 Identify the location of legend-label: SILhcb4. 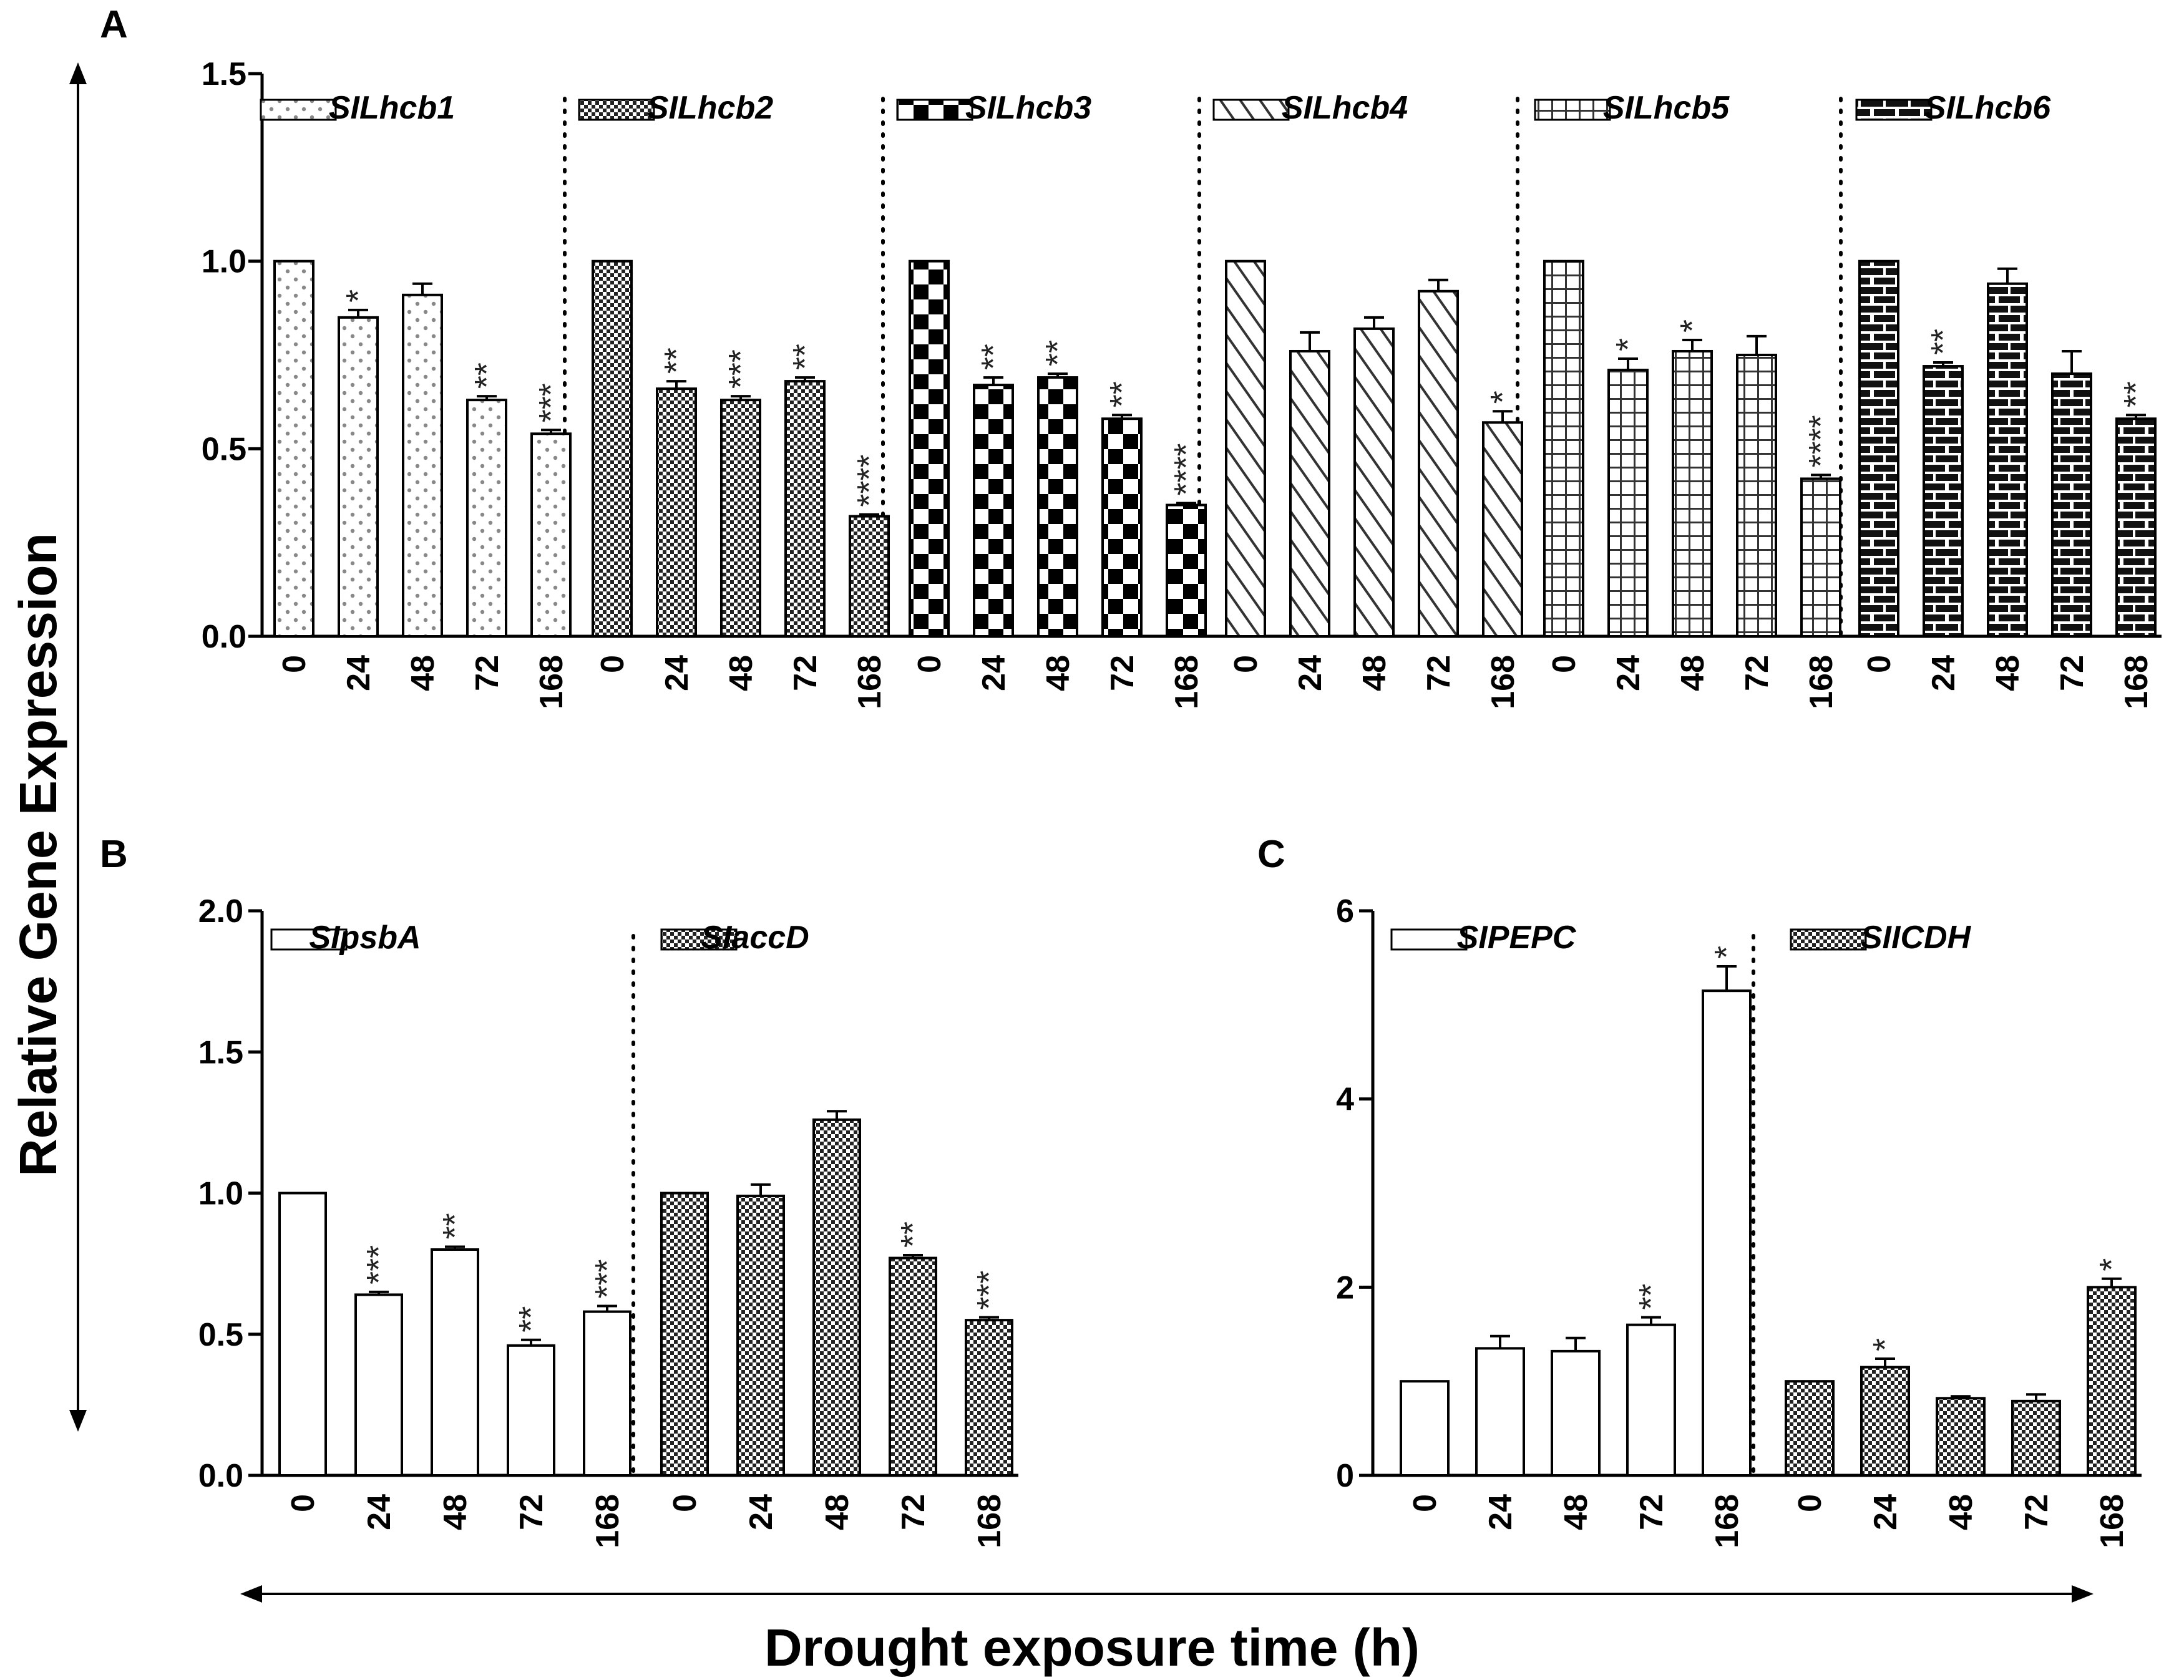
(1345, 108).